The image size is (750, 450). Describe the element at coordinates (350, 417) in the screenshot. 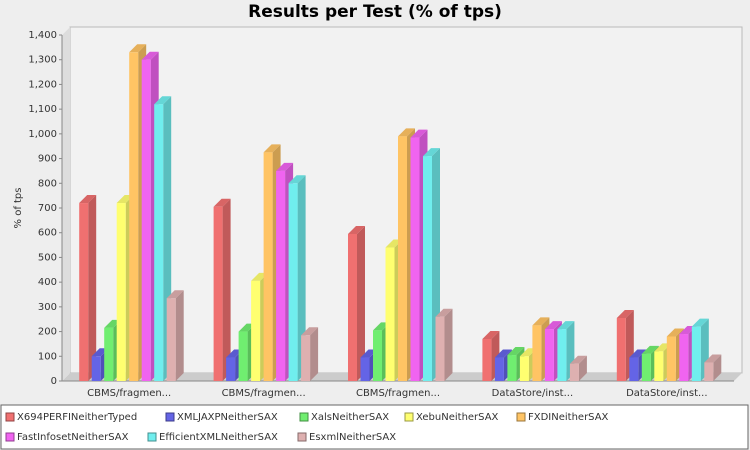

I see `legend-label: XalsNeitherSAX` at that location.